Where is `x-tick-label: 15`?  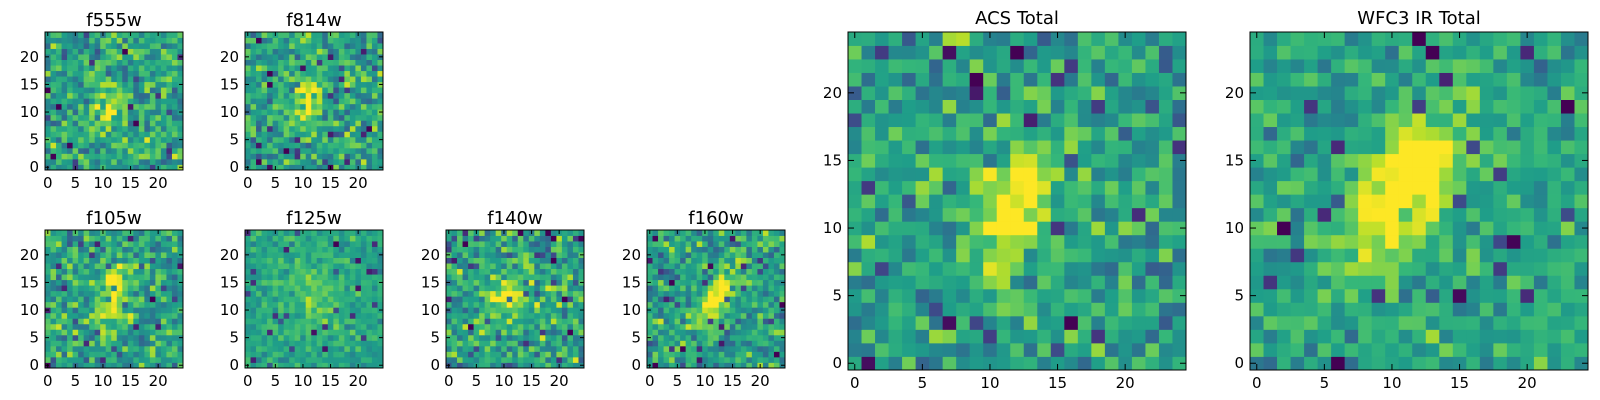 x-tick-label: 15 is located at coordinates (732, 381).